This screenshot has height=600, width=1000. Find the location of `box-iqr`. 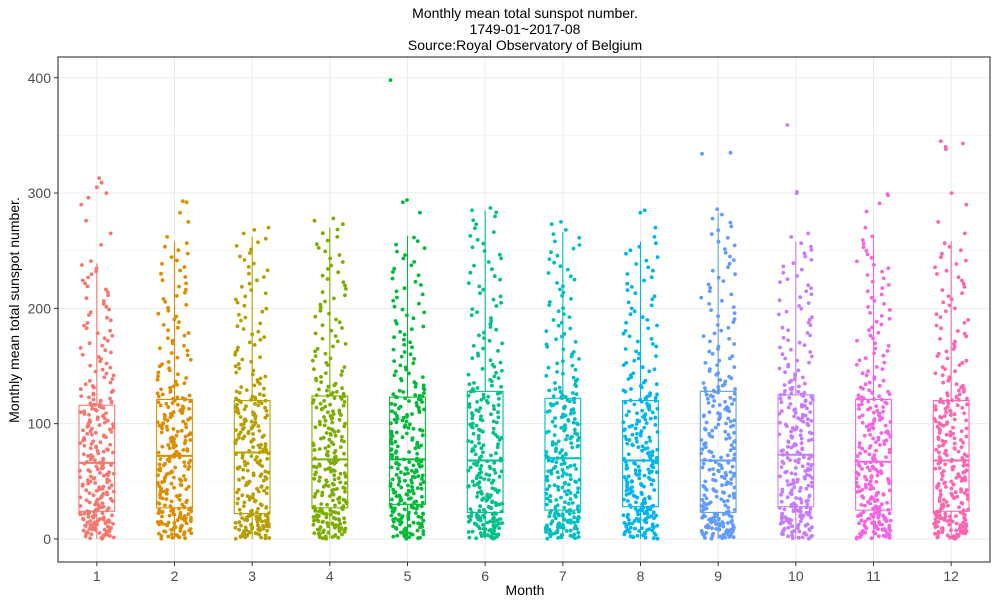

box-iqr is located at coordinates (796, 451).